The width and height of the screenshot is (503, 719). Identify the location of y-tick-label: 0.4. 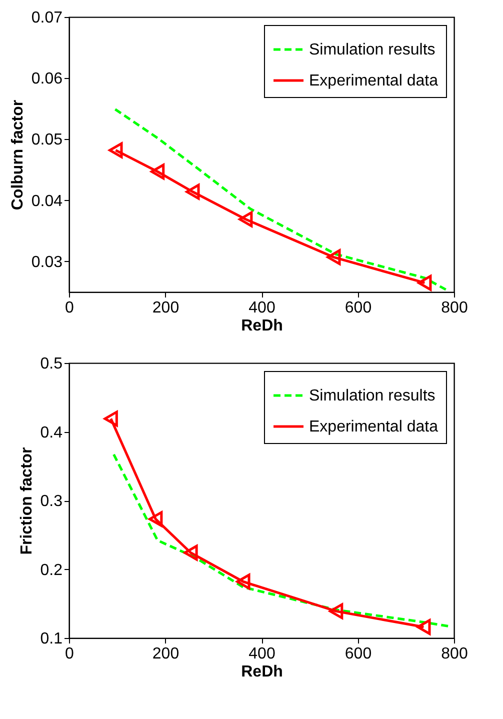
(51, 433).